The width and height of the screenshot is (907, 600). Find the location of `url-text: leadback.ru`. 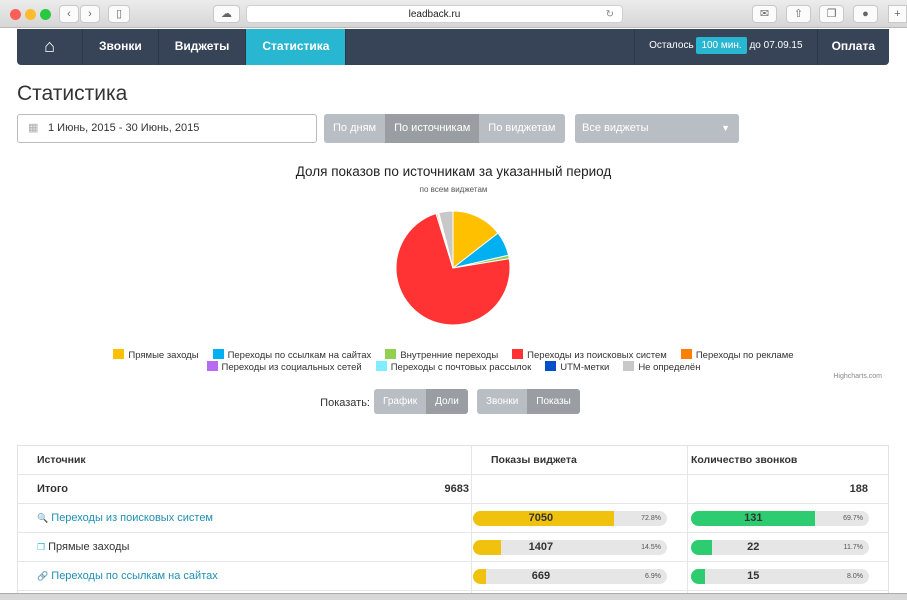

url-text: leadback.ru is located at coordinates (434, 14).